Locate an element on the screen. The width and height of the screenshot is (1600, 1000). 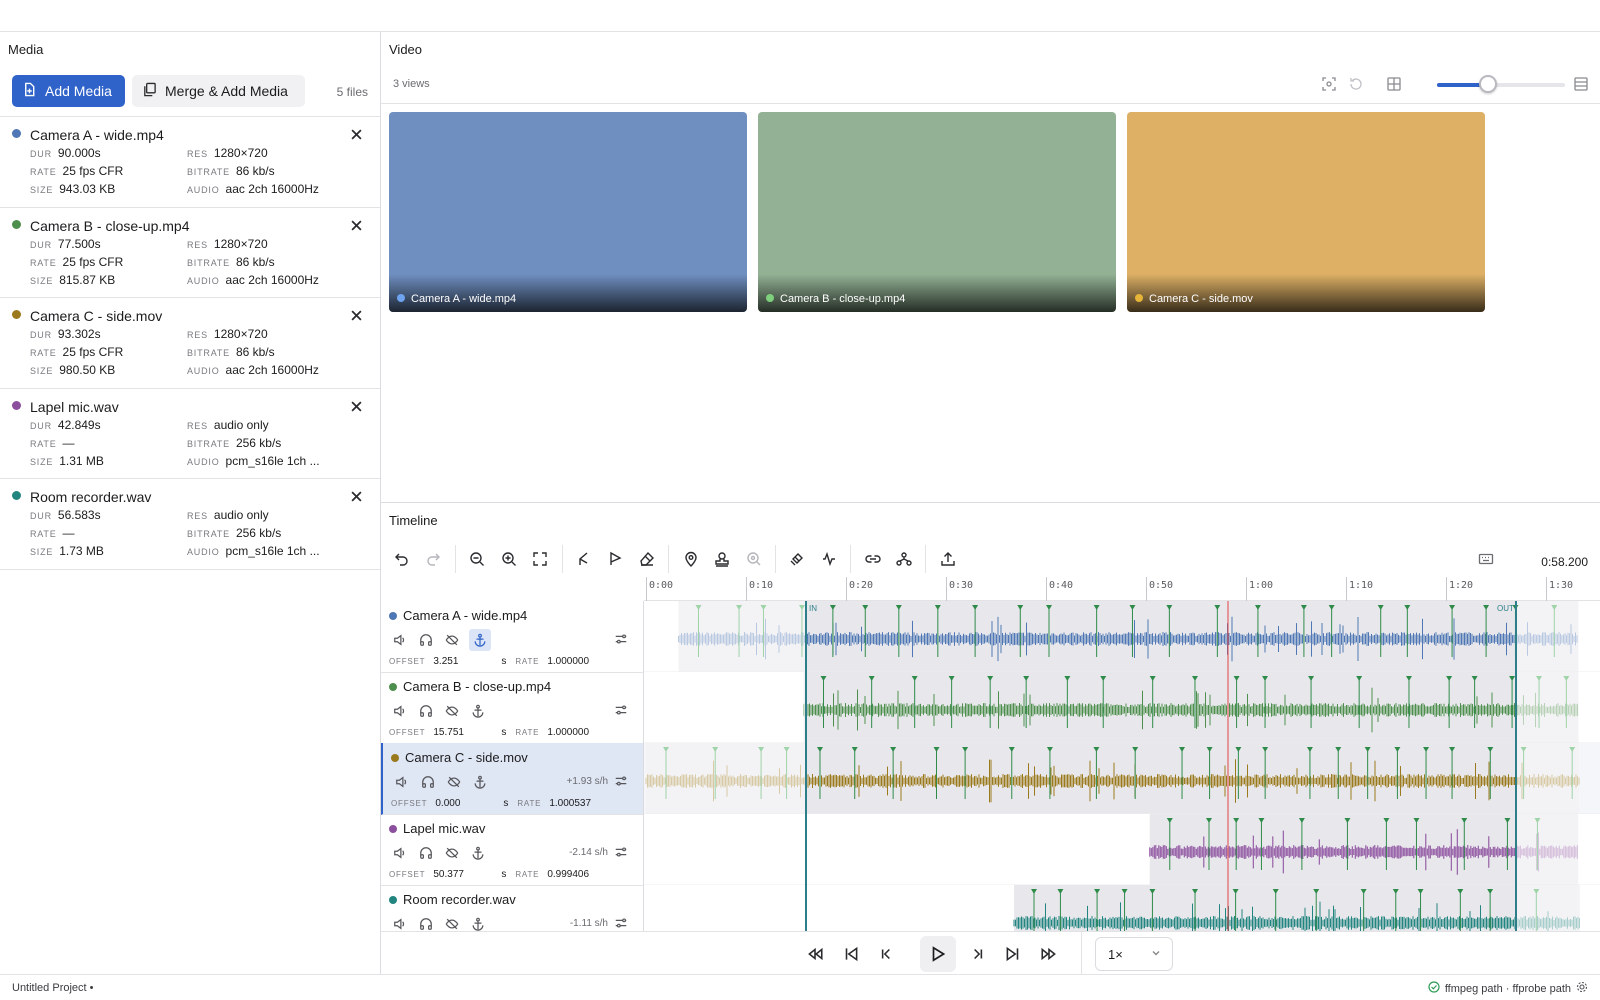
mark-in-icon is located at coordinates (584, 559).